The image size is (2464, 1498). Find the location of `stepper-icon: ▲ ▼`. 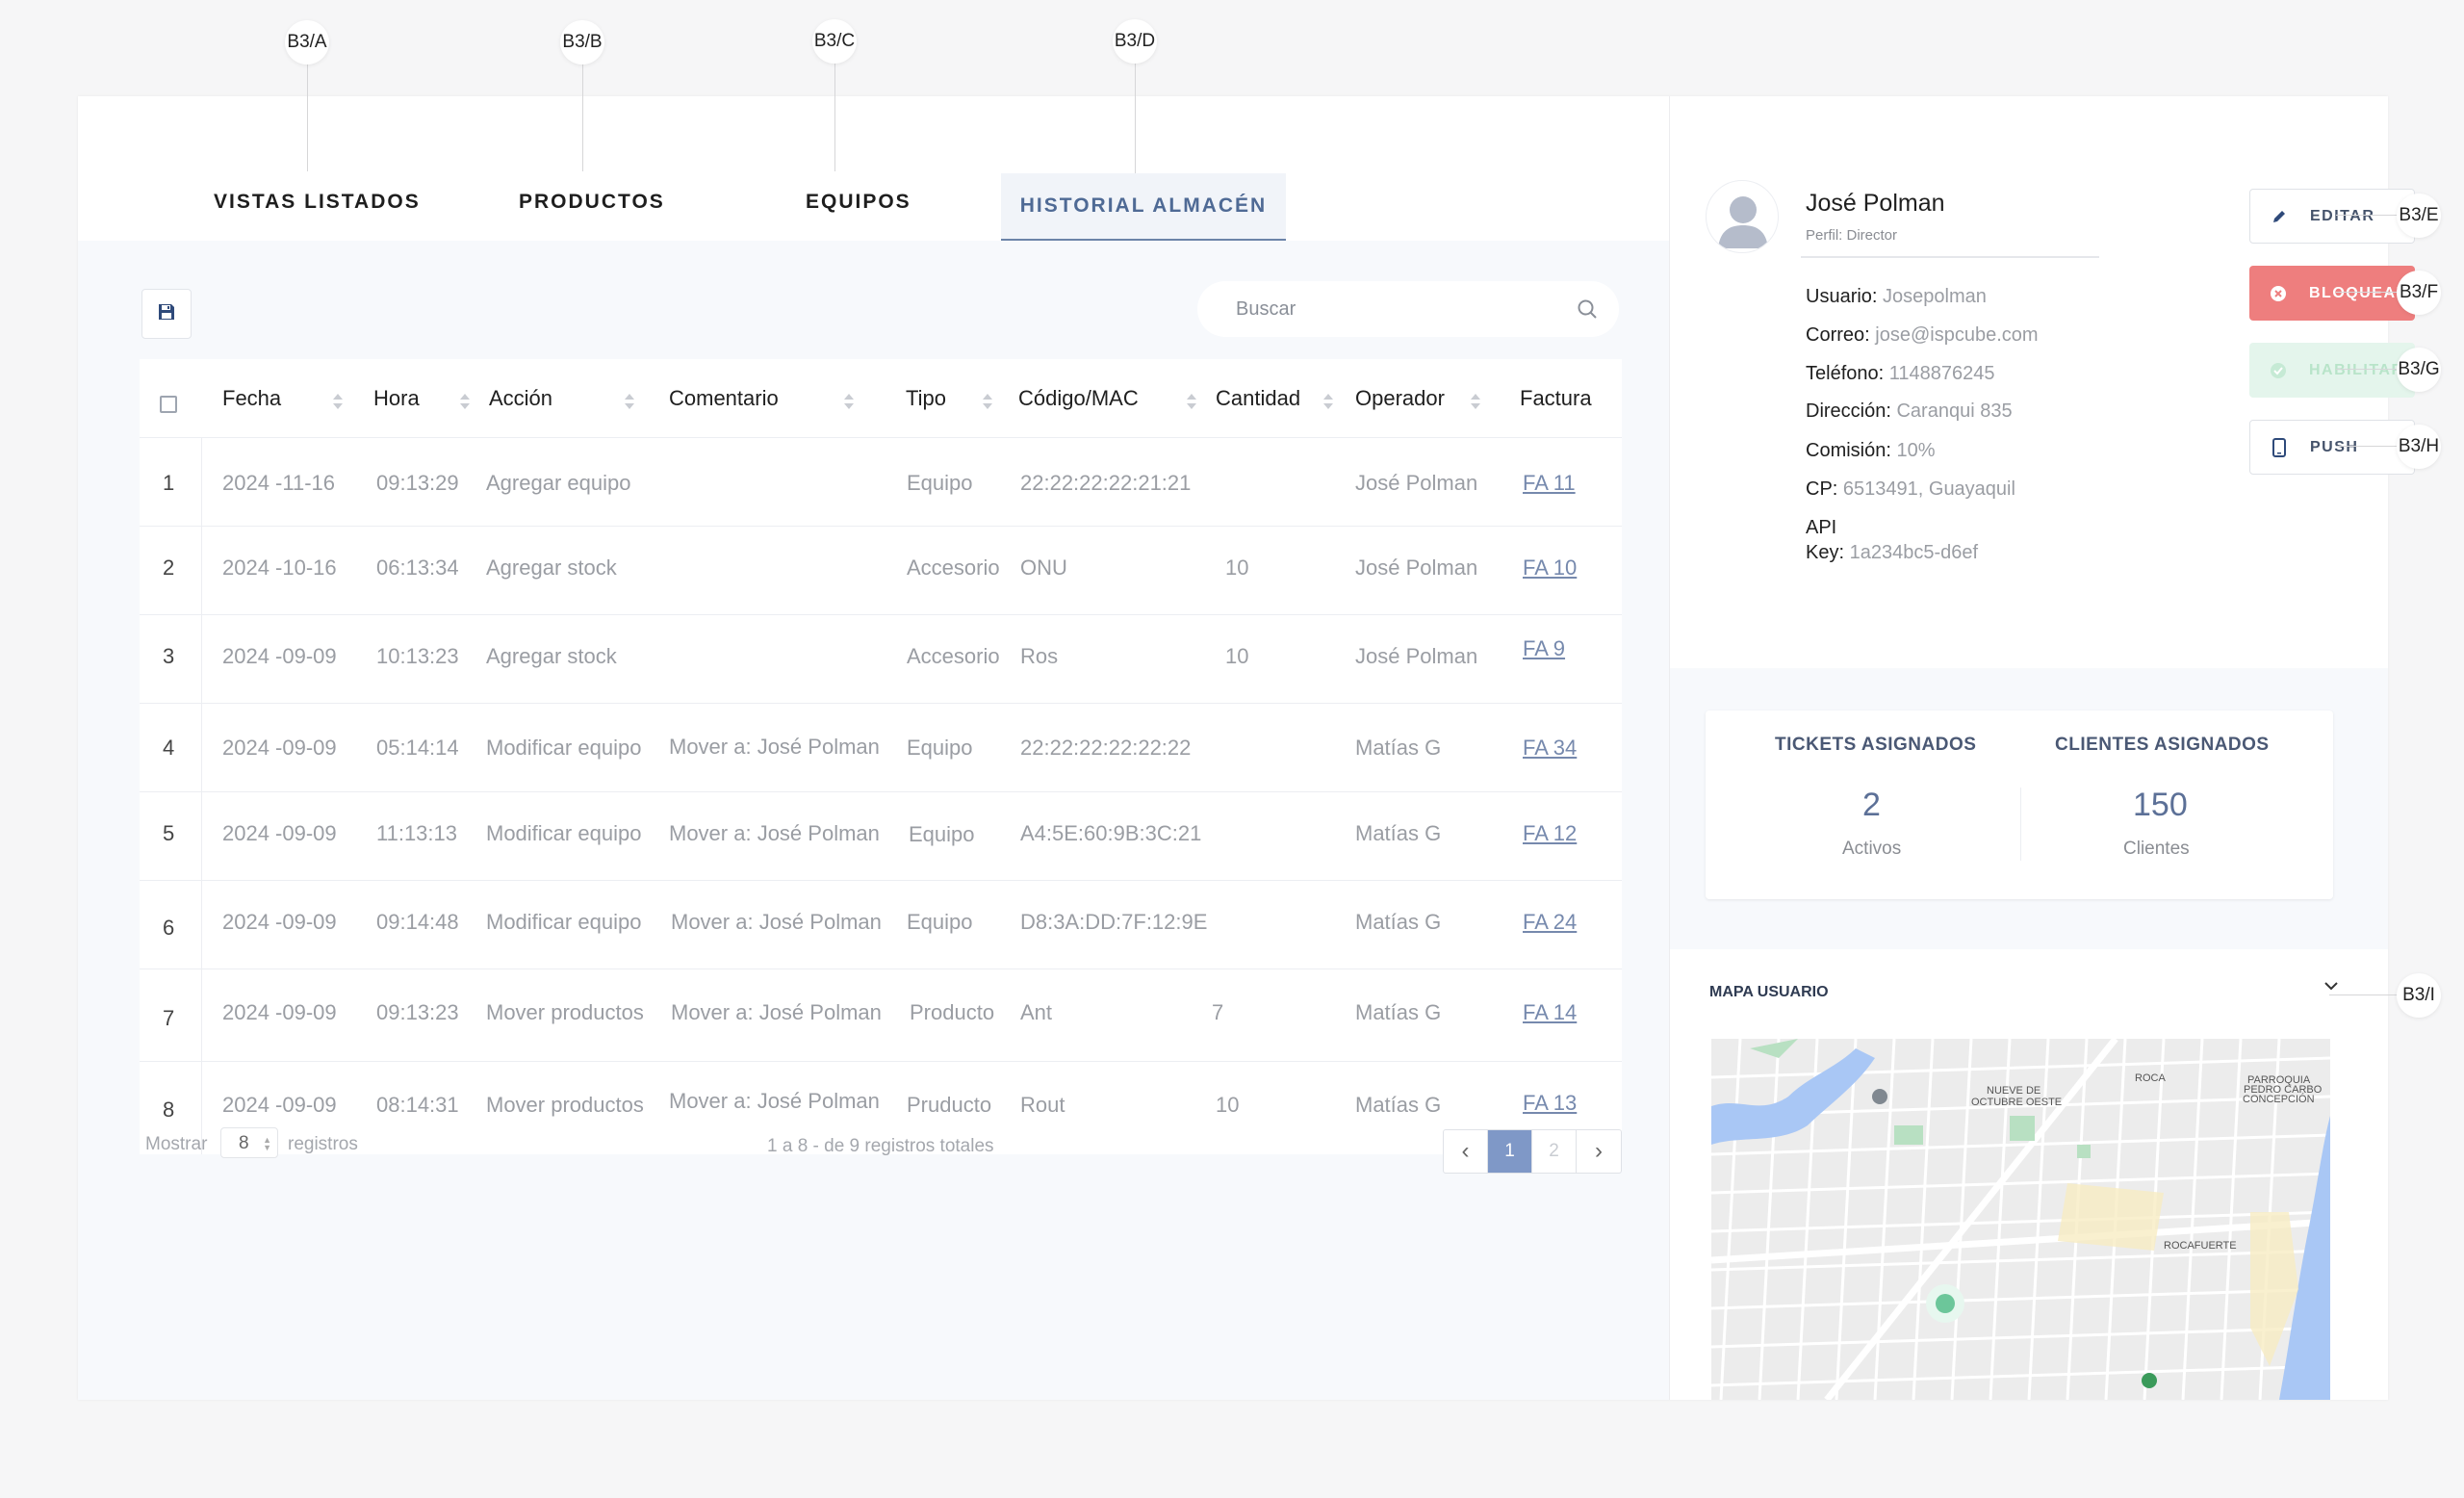

stepper-icon: ▲ ▼ is located at coordinates (267, 1143).